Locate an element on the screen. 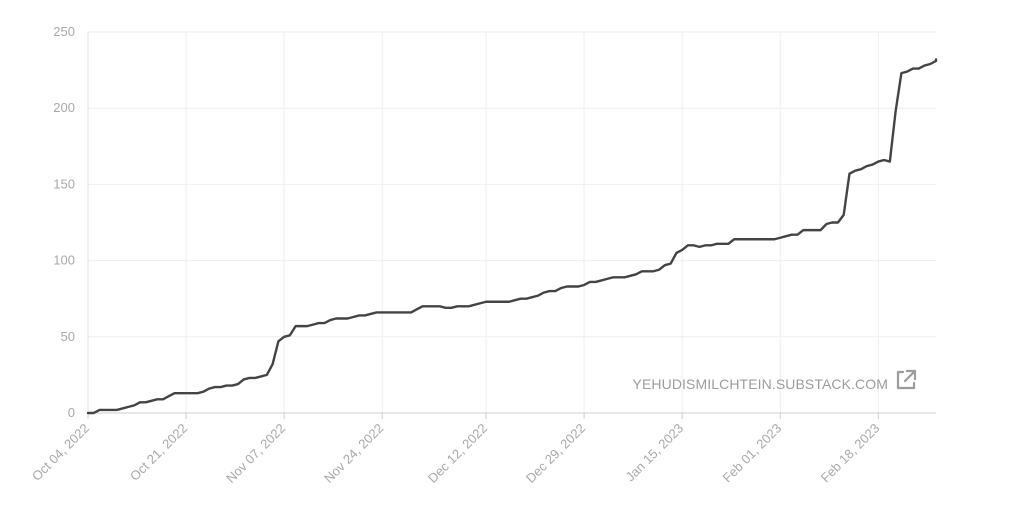 This screenshot has width=1024, height=530. y-axis-ticks: 0 50 100 150 200 250 is located at coordinates (64, 222).